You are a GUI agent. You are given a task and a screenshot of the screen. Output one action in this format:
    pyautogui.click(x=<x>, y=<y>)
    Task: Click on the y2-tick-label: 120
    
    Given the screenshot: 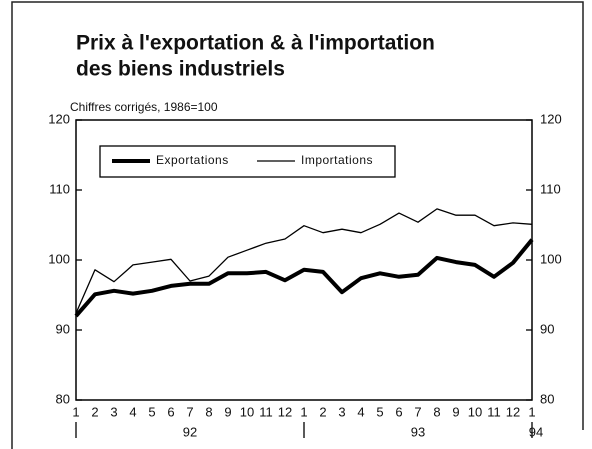 What is the action you would take?
    pyautogui.click(x=551, y=118)
    